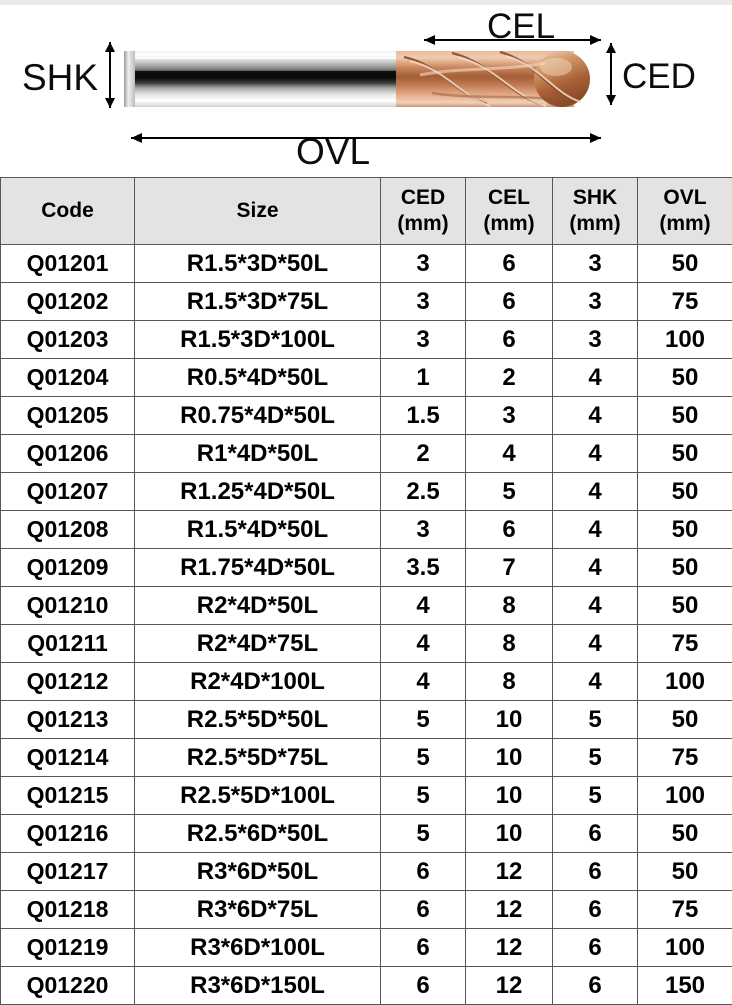  I want to click on table-cell-code: Q01209, so click(68, 568).